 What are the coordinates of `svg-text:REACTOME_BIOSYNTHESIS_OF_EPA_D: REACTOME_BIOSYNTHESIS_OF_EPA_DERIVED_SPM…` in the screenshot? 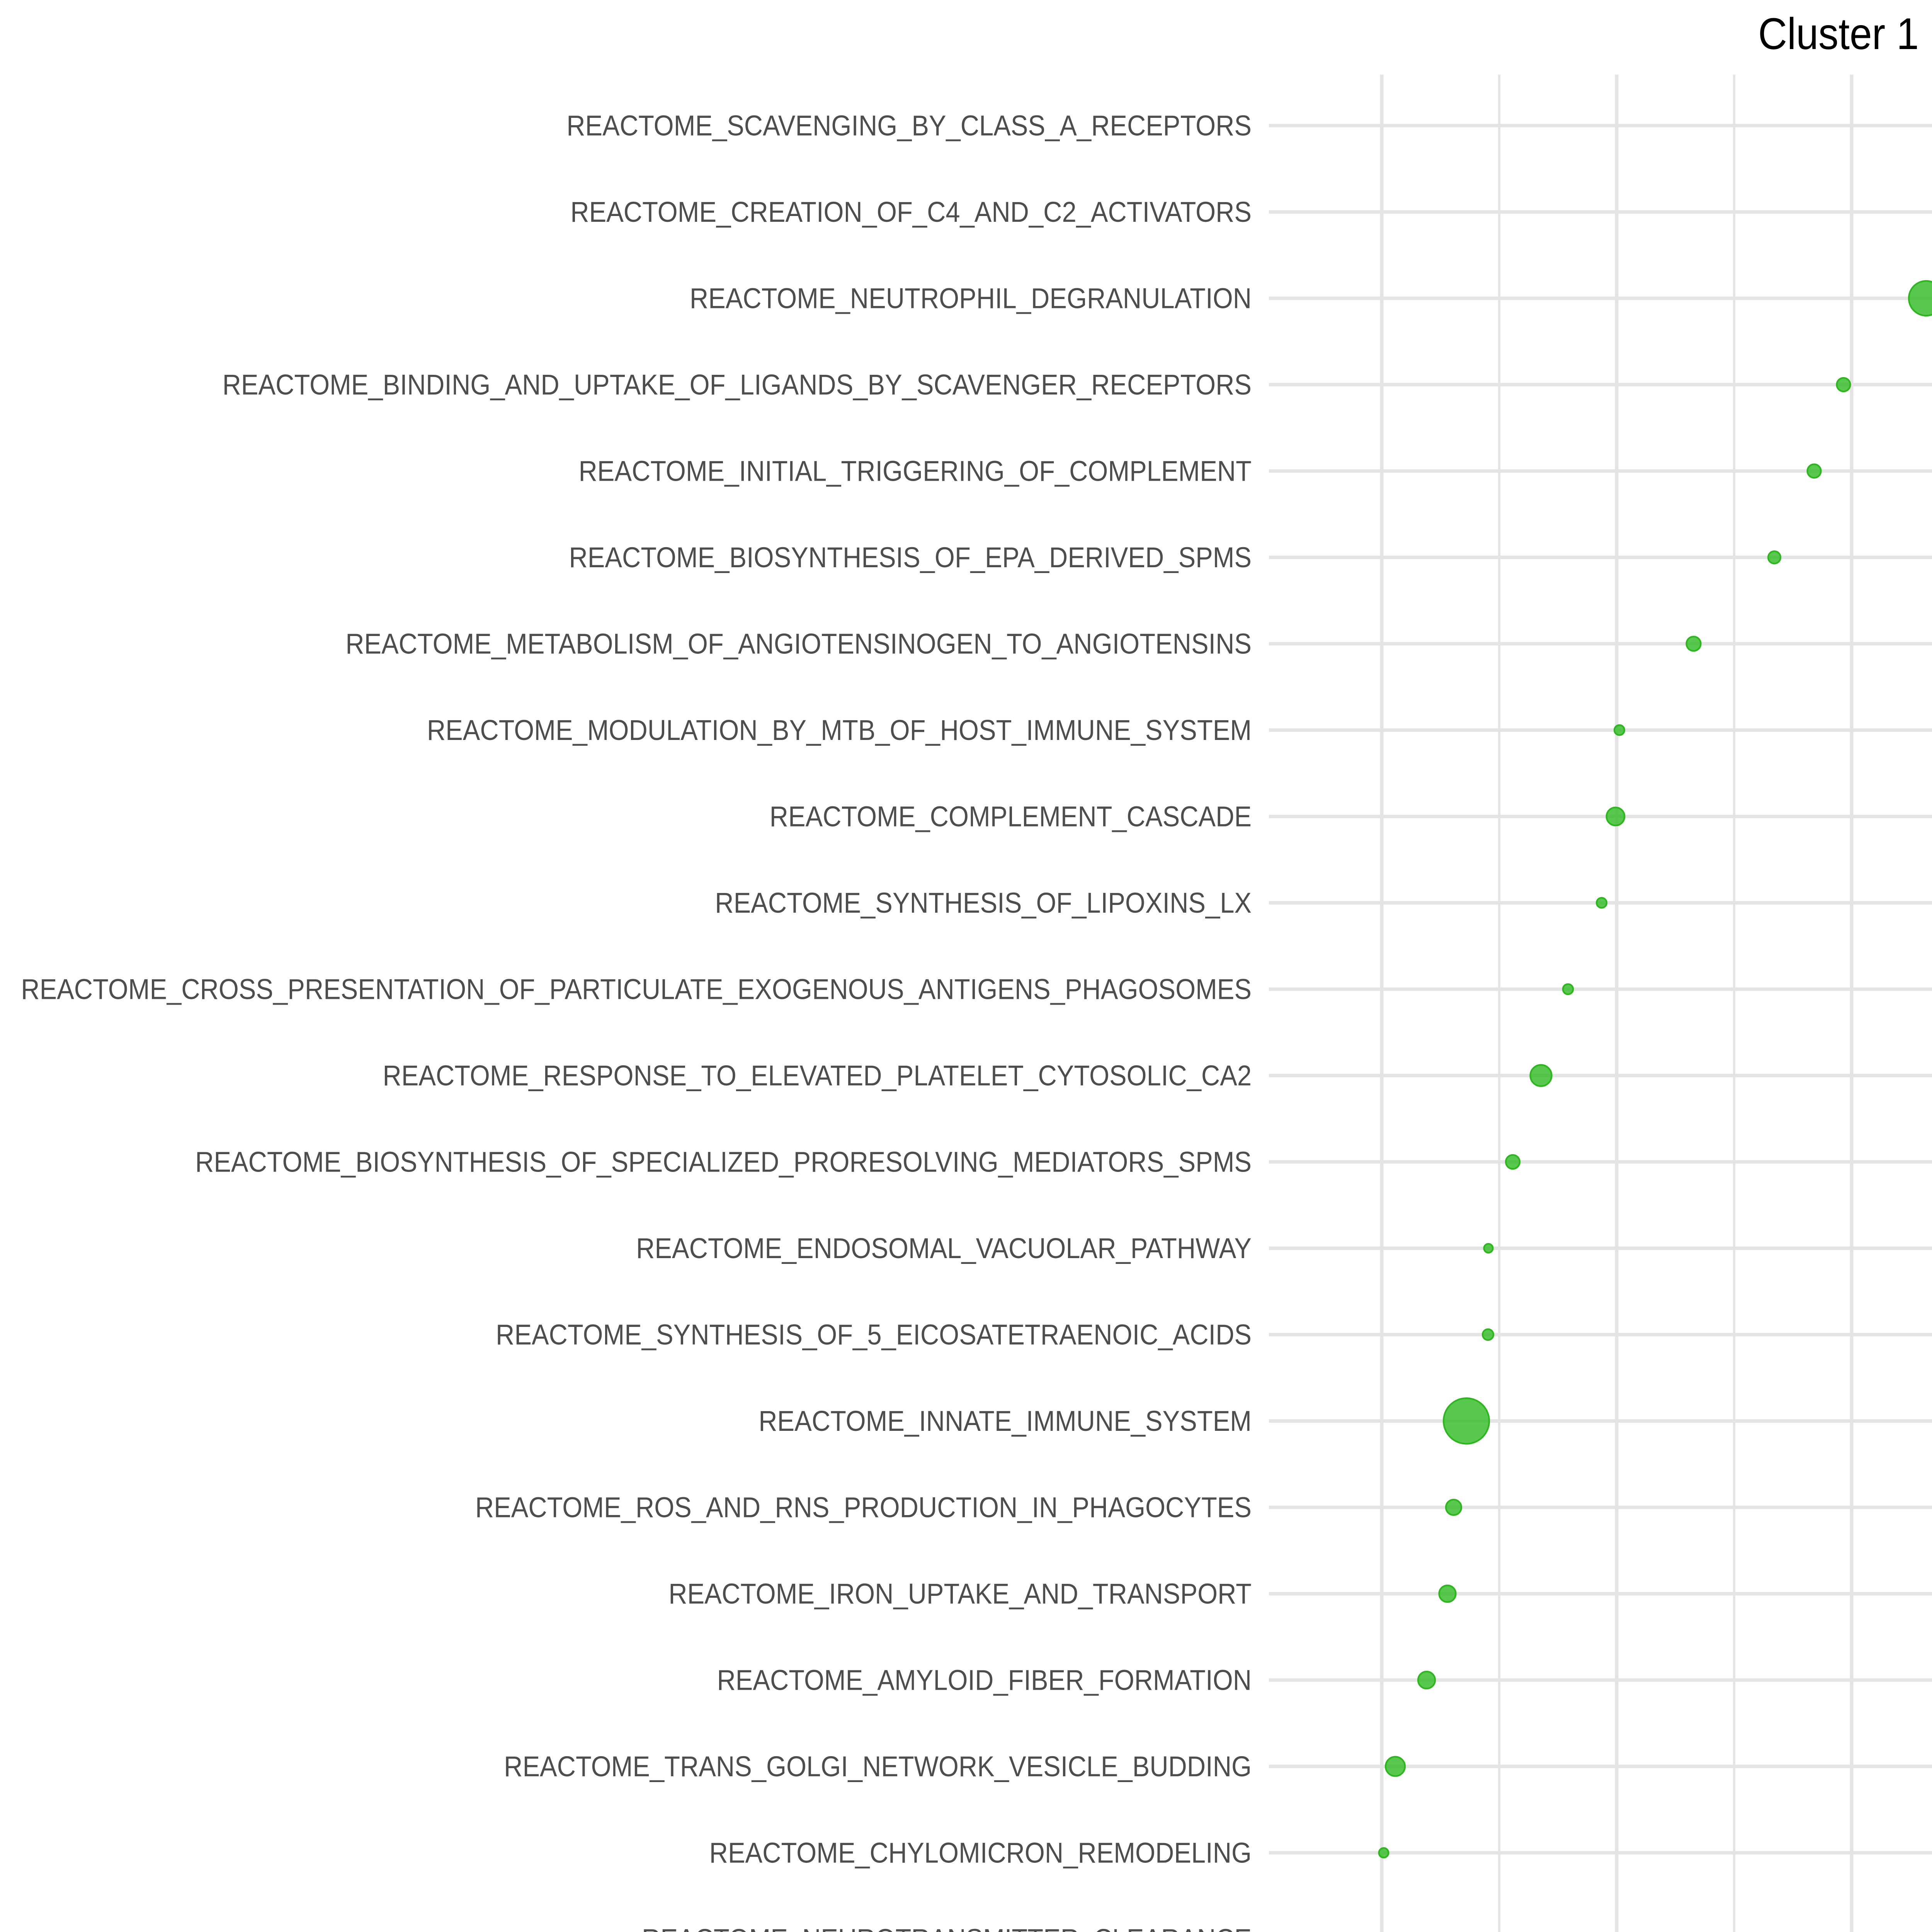 It's located at (911, 557).